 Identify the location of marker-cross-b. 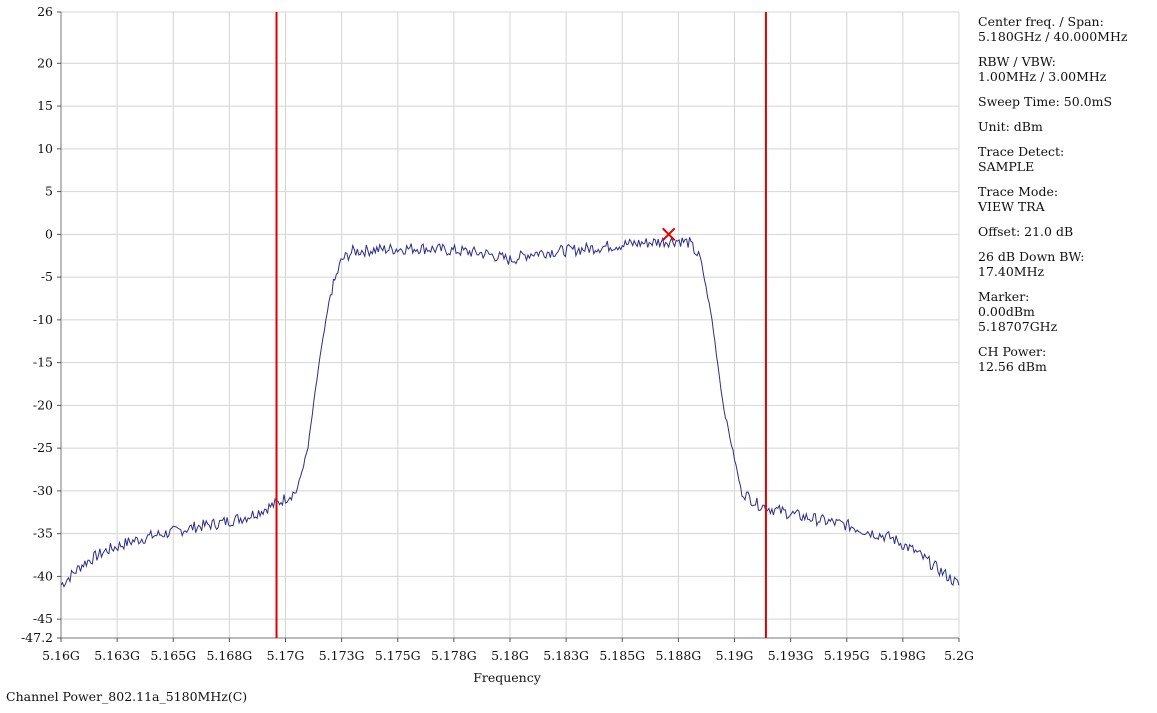
(669, 234).